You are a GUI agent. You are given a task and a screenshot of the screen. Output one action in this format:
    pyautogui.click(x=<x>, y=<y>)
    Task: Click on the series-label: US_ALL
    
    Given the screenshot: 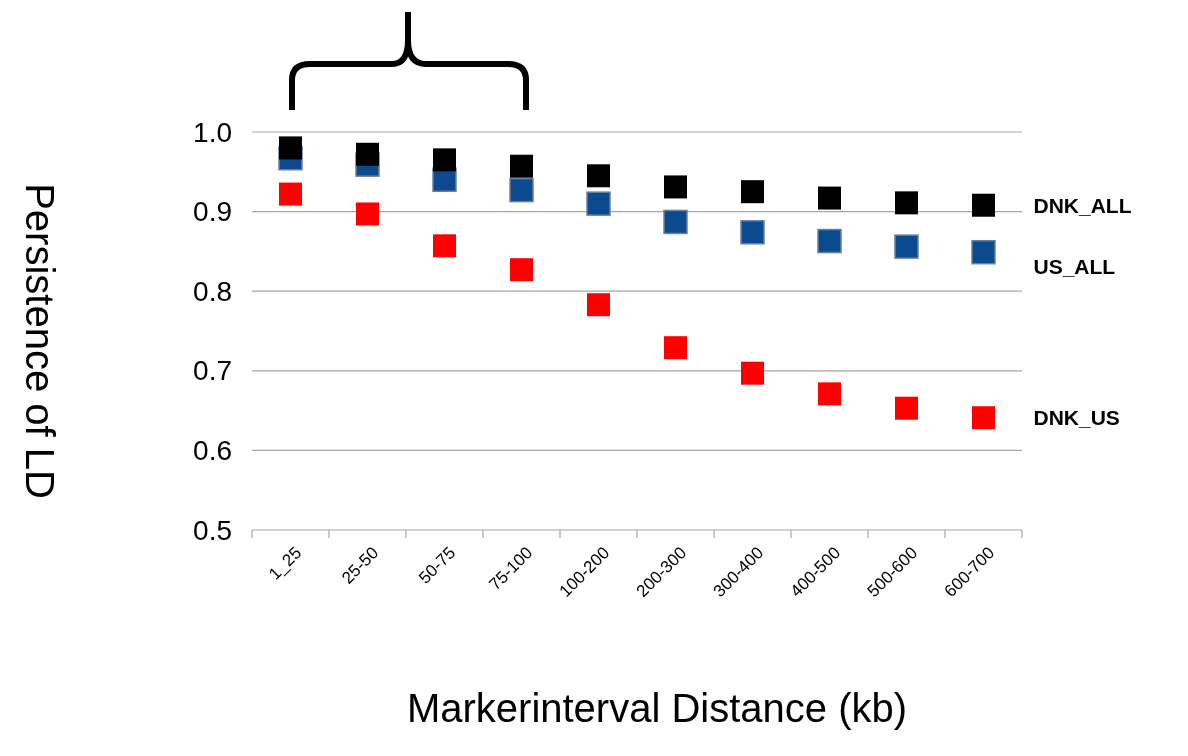 What is the action you would take?
    pyautogui.click(x=1074, y=266)
    